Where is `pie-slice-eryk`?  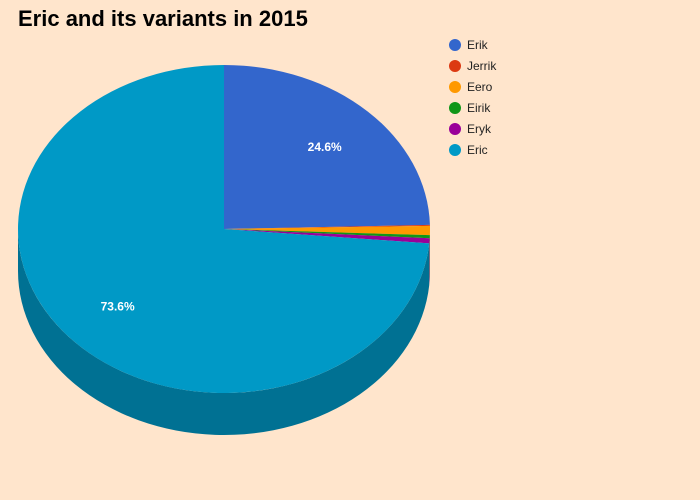 pie-slice-eryk is located at coordinates (327, 236).